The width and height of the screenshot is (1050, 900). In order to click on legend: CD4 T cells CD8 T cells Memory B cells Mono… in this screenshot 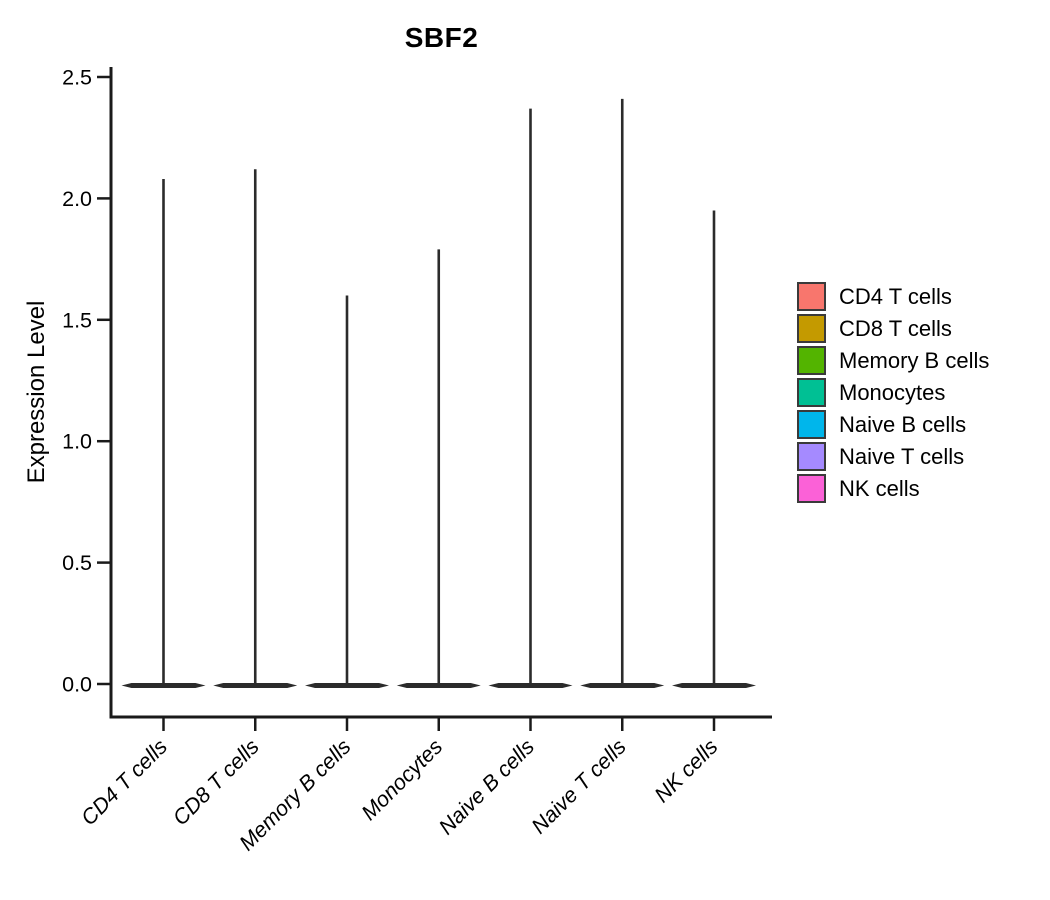, I will do `click(893, 392)`.